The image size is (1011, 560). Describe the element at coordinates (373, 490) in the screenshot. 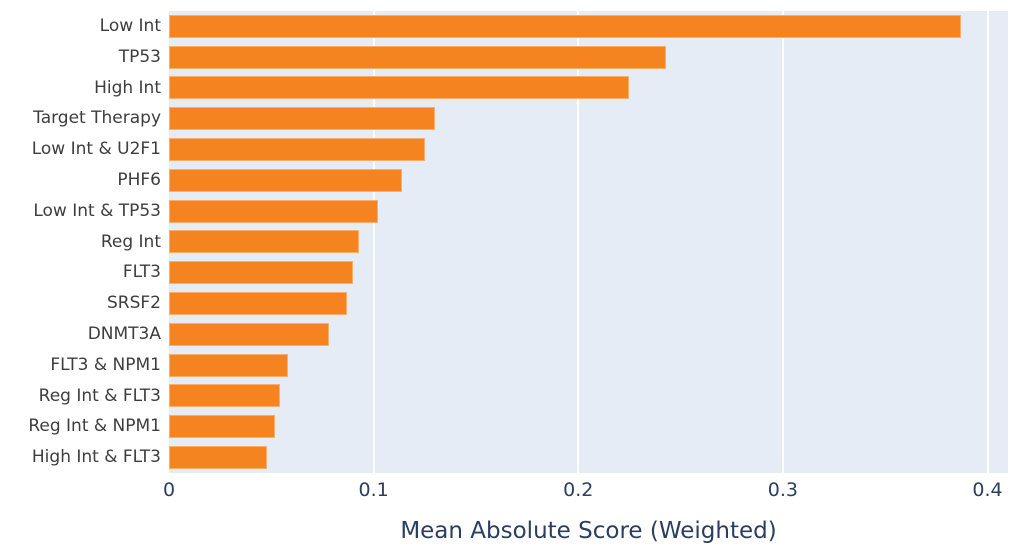

I see `x-tick-label: 0.1` at that location.